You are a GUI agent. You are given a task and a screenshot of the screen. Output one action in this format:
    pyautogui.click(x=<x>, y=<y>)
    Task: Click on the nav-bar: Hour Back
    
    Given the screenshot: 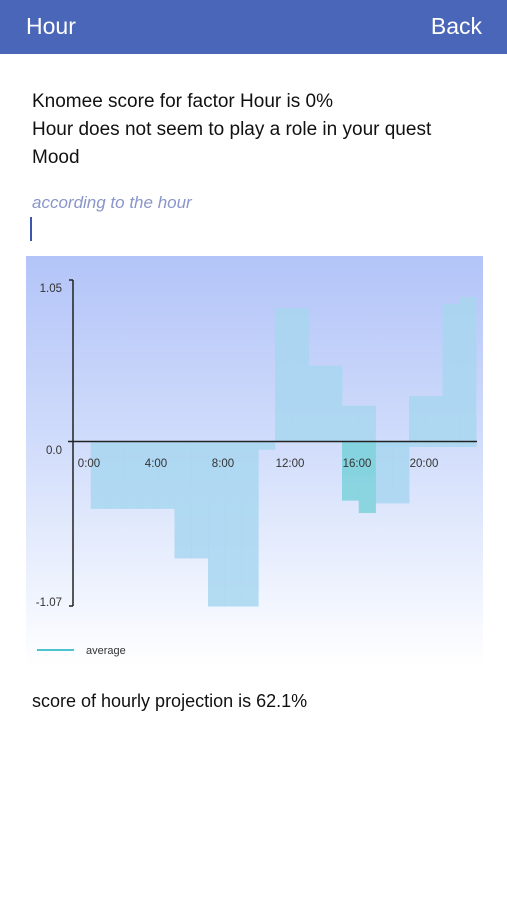 What is the action you would take?
    pyautogui.click(x=253, y=27)
    